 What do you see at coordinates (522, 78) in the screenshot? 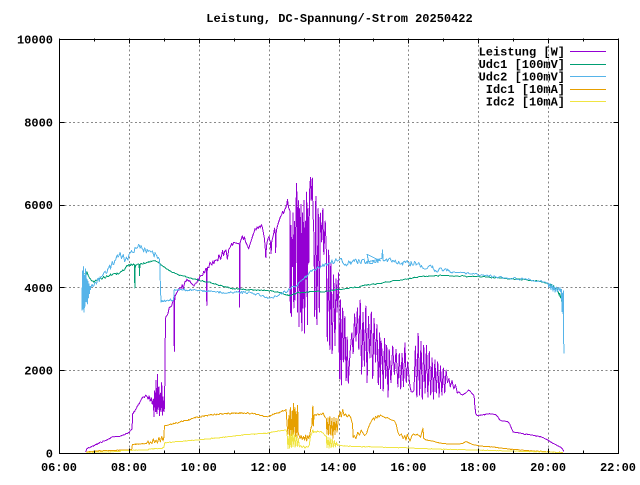
I see `svg-text: Udc2 [100mV]` at bounding box center [522, 78].